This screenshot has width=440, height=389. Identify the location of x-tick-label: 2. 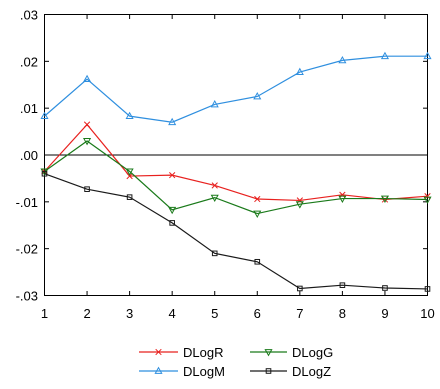
(86, 313).